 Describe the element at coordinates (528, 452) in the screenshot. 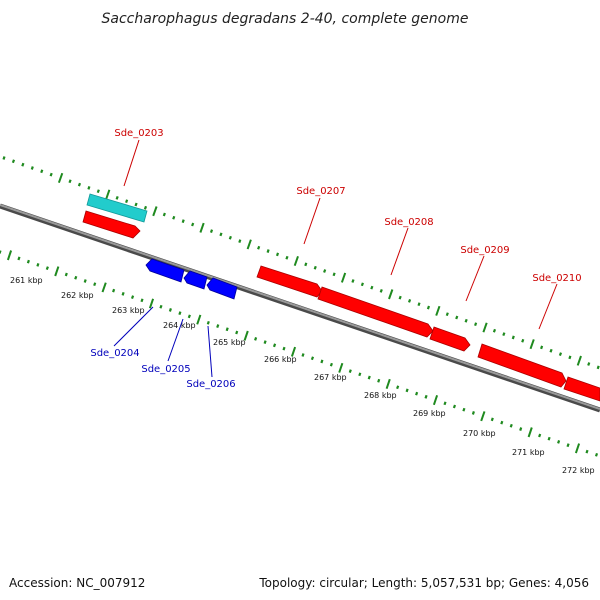

I see `ruler-label: 271 kbp` at that location.